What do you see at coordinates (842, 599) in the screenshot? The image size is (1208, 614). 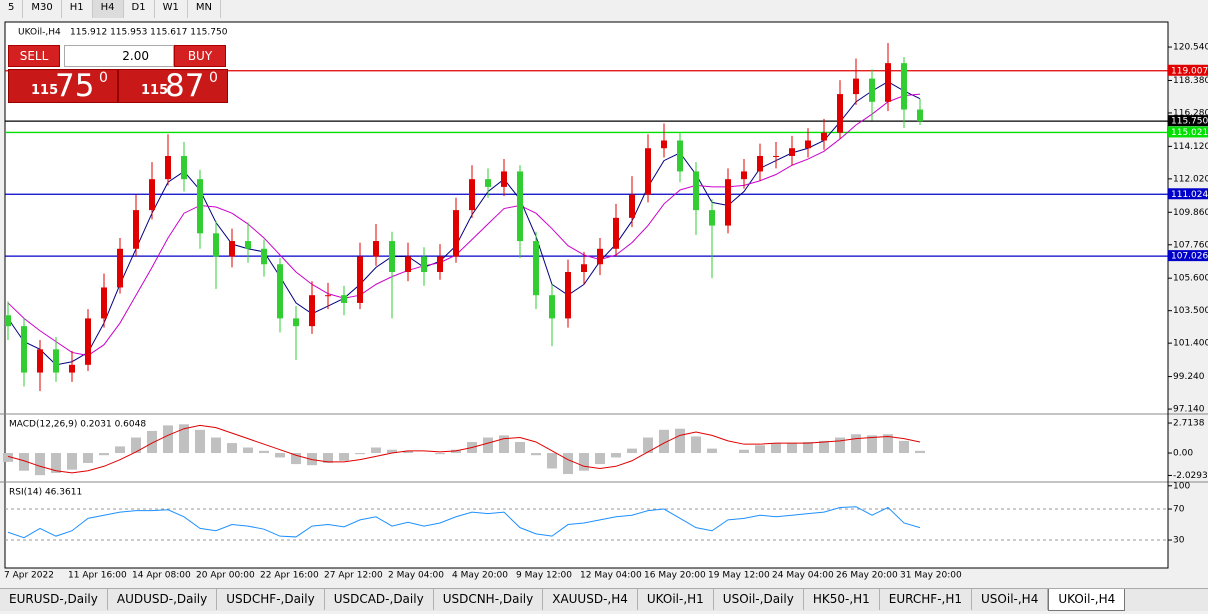 I see `chart-tab: HK50-,H1` at bounding box center [842, 599].